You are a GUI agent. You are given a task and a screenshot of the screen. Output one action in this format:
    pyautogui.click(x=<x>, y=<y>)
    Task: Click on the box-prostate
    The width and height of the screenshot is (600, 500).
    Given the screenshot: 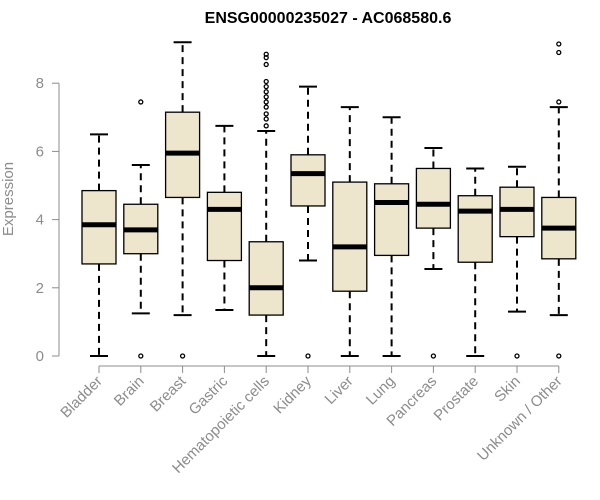 What is the action you would take?
    pyautogui.click(x=475, y=262)
    